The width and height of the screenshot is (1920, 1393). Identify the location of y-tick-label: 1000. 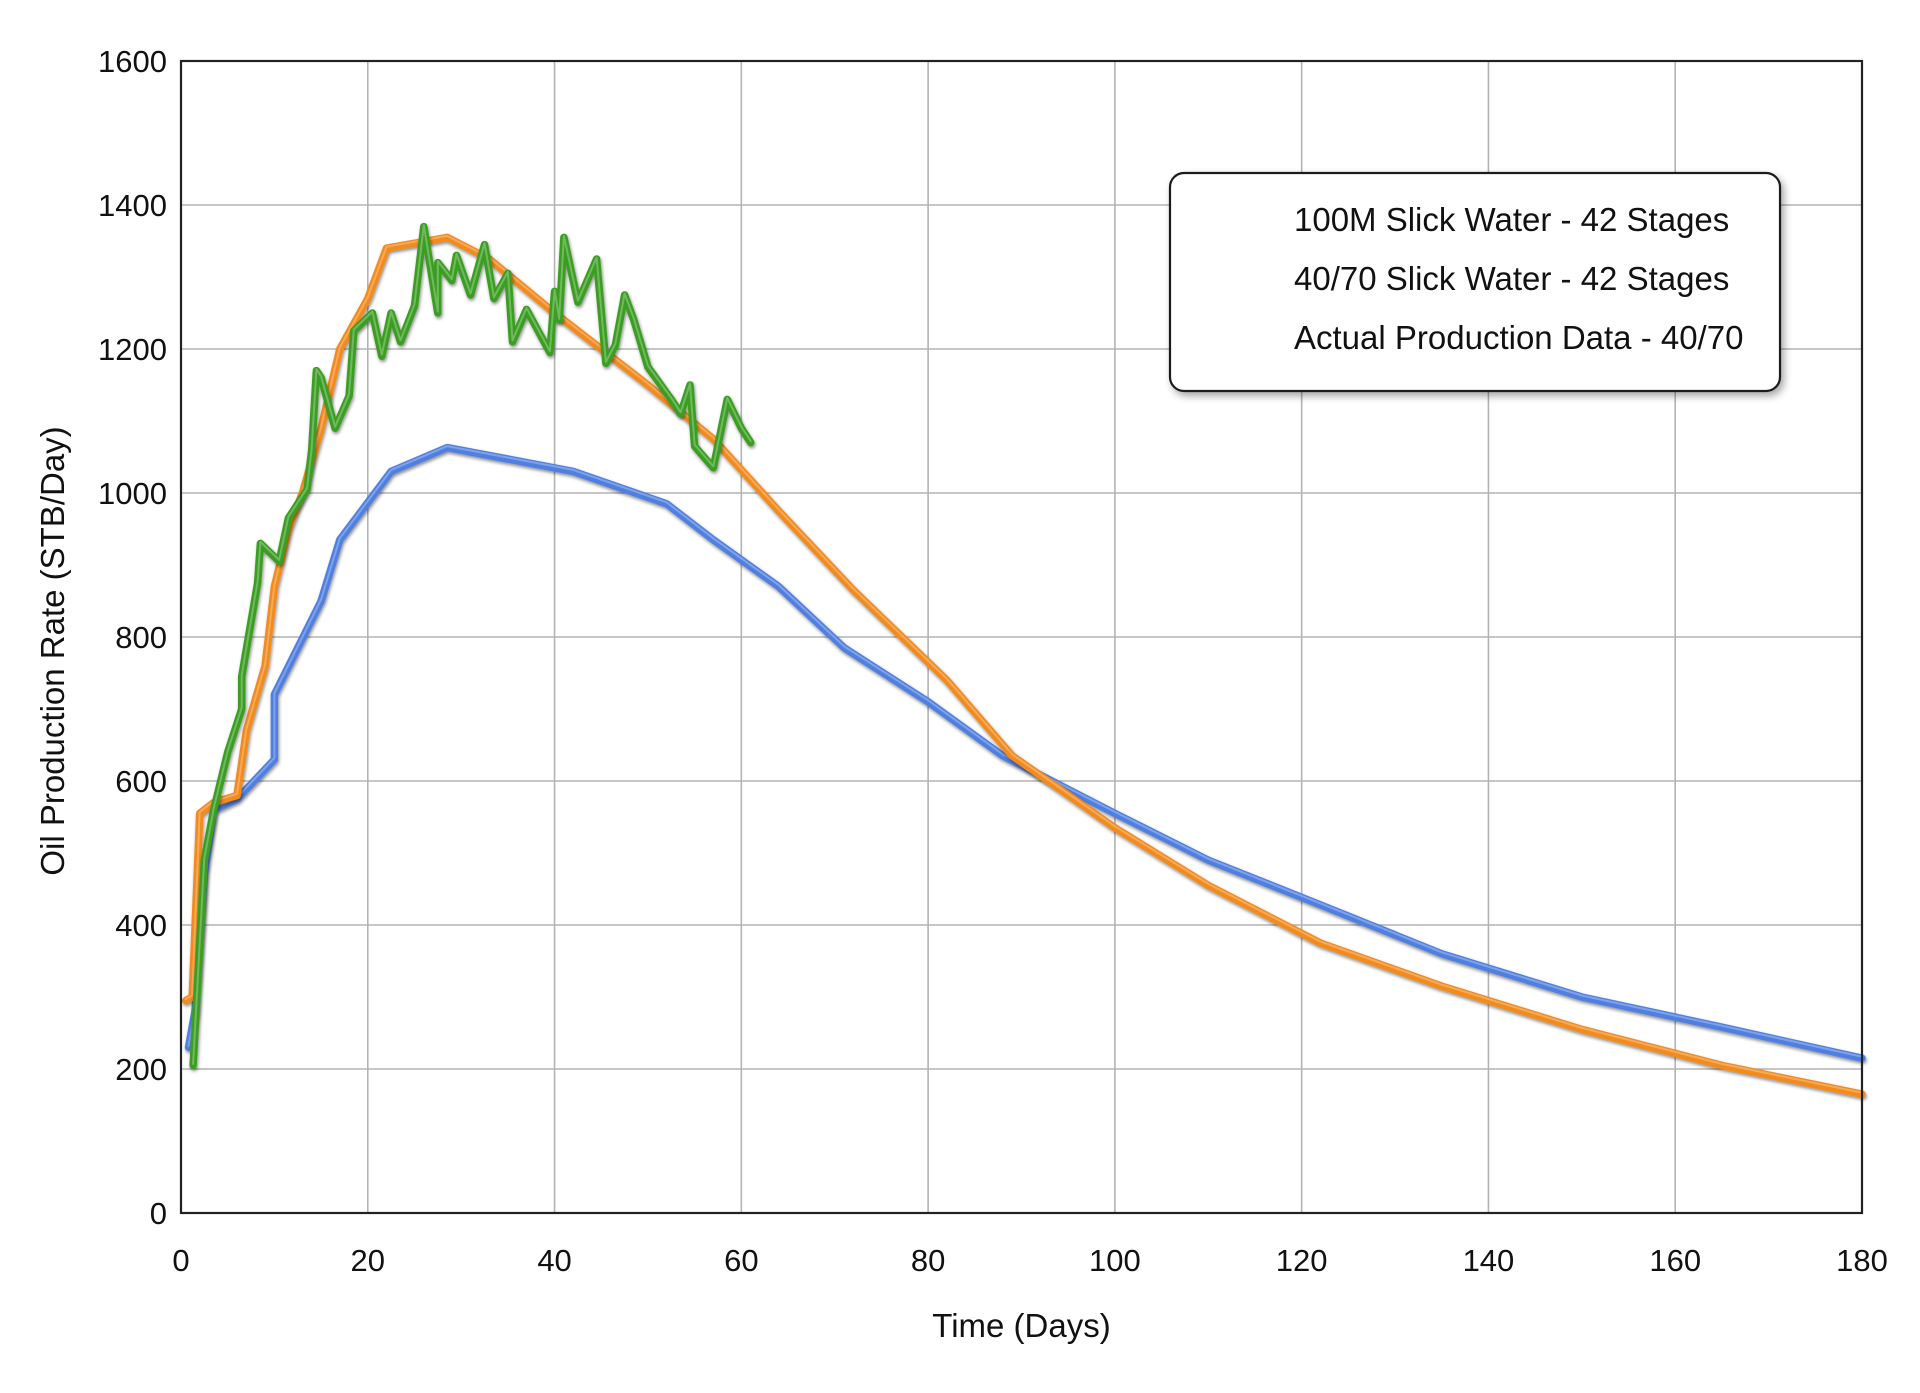
(132, 493).